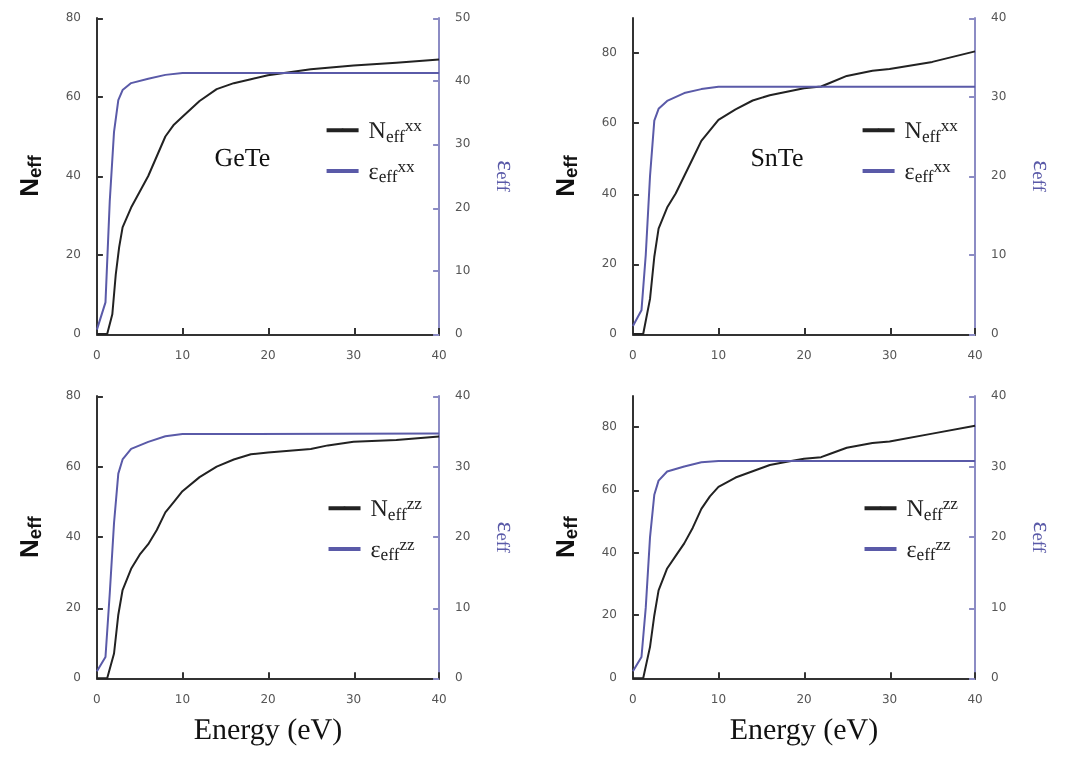  I want to click on annotation: SnTe, so click(777, 156).